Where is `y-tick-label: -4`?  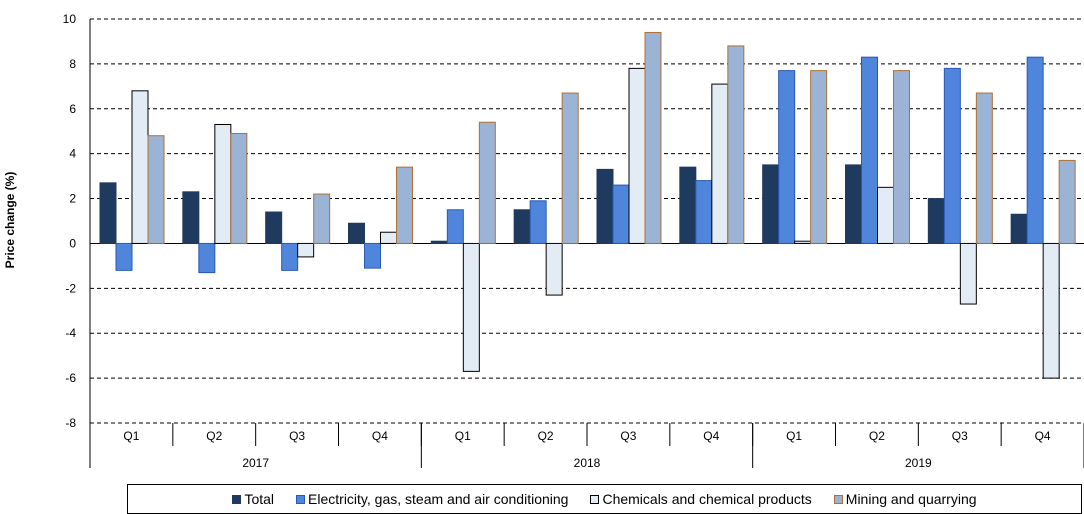 y-tick-label: -4 is located at coordinates (70, 333).